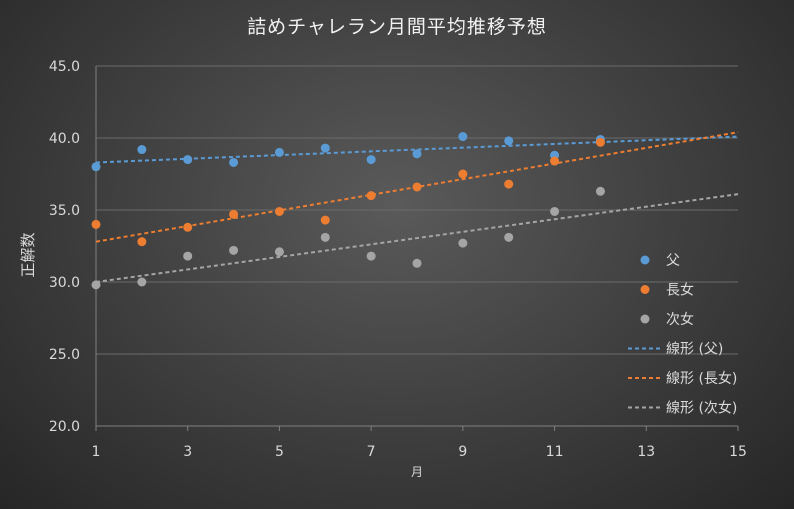  Describe the element at coordinates (64, 139) in the screenshot. I see `y-tick-label-40.0: 40.0` at that location.